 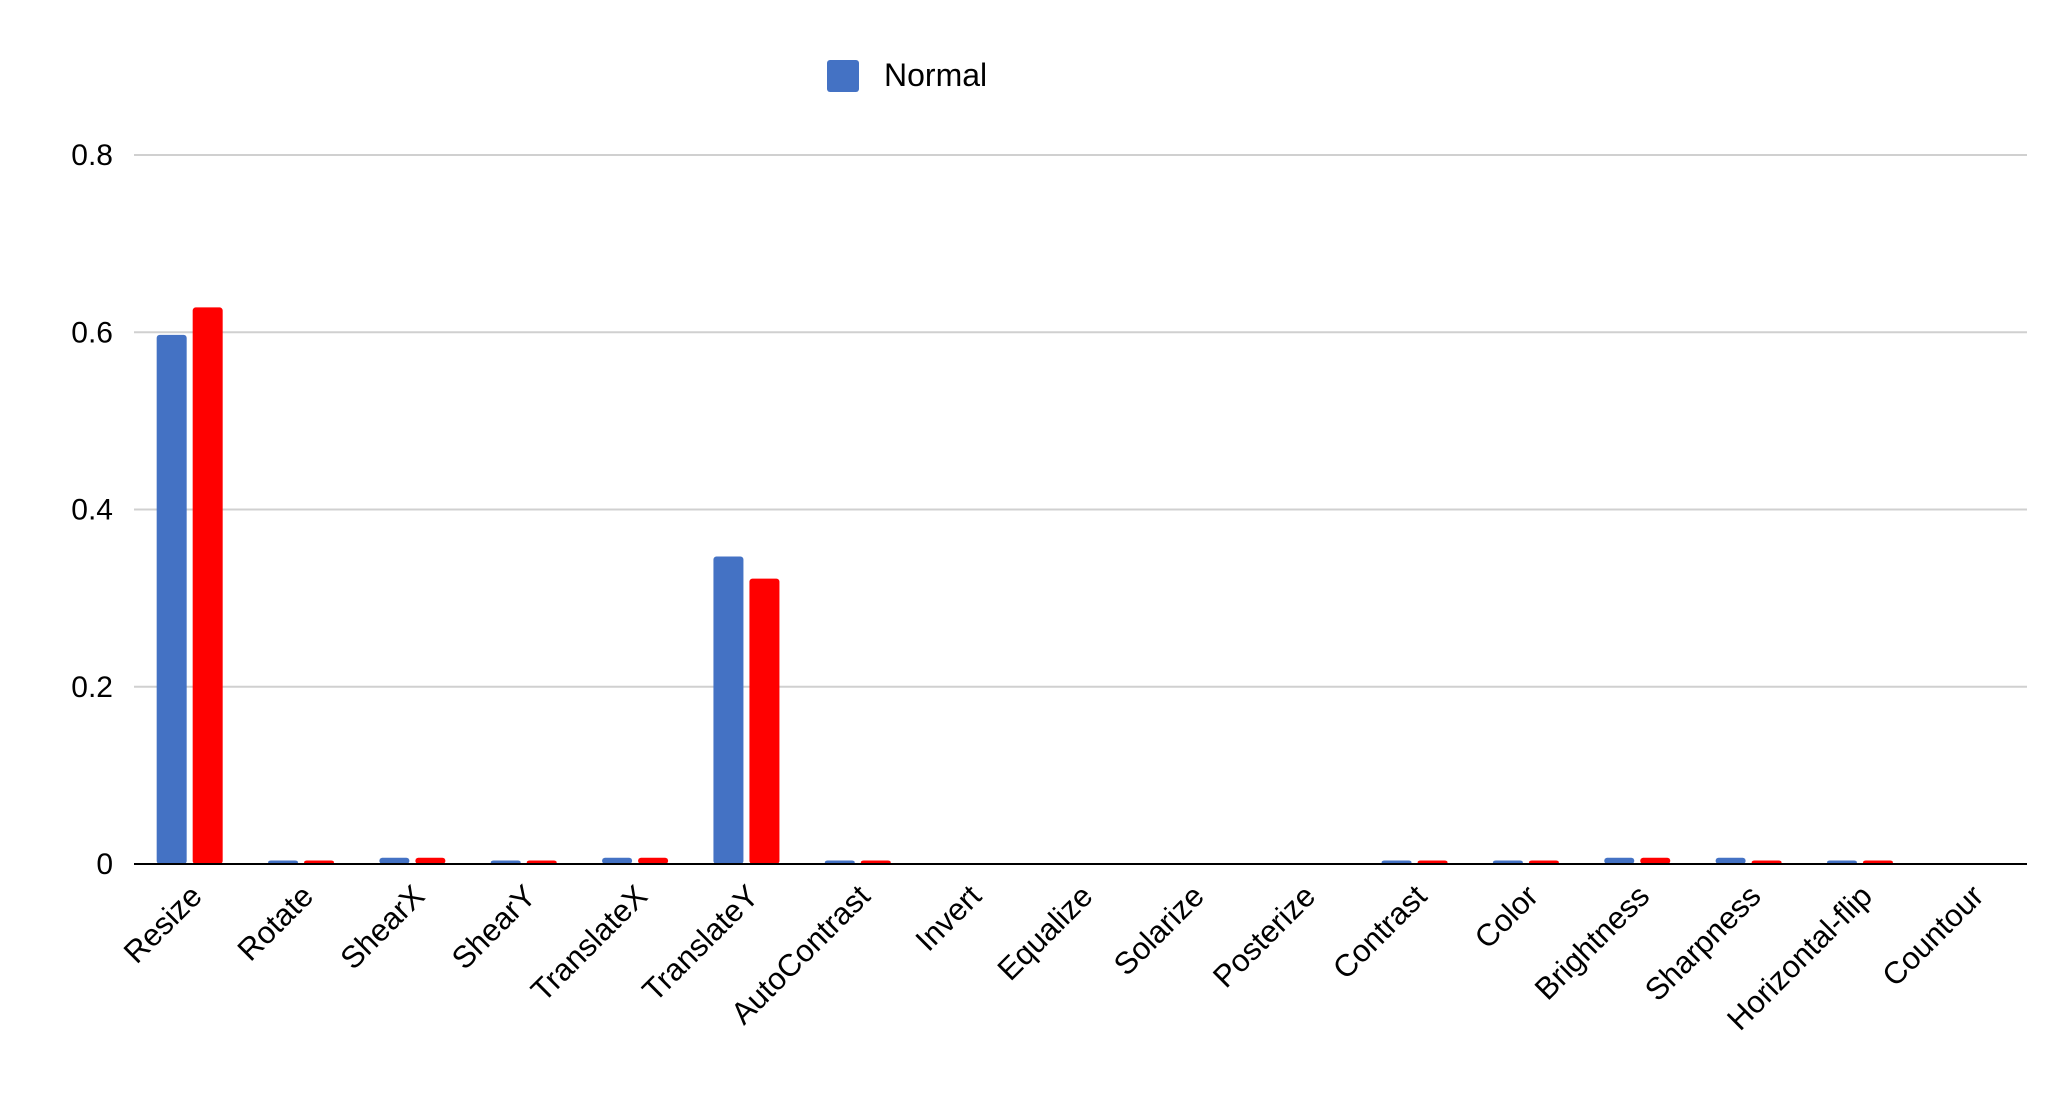 I want to click on bar-series1-brightness, so click(x=1619, y=860).